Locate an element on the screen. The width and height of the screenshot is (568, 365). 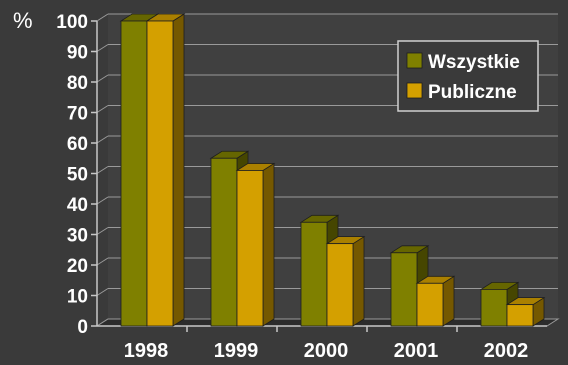
bar-publiczne-1998 is located at coordinates (165, 170).